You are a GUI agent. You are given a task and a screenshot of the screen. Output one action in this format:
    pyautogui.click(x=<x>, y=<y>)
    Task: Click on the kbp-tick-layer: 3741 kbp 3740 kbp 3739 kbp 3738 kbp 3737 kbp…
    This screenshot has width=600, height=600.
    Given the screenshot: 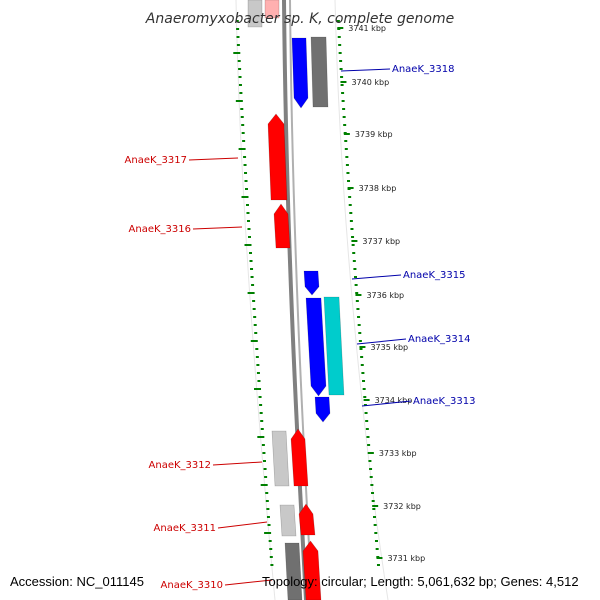 What is the action you would take?
    pyautogui.click(x=381, y=293)
    